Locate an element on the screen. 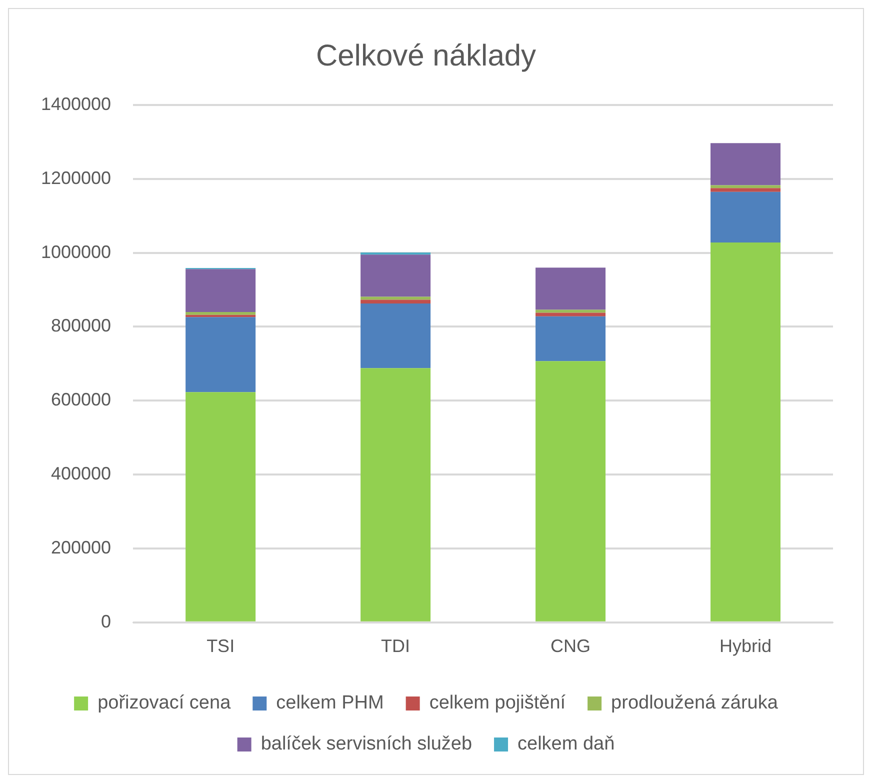 This screenshot has height=783, width=872. legend-label: pořizovací cena is located at coordinates (165, 703).